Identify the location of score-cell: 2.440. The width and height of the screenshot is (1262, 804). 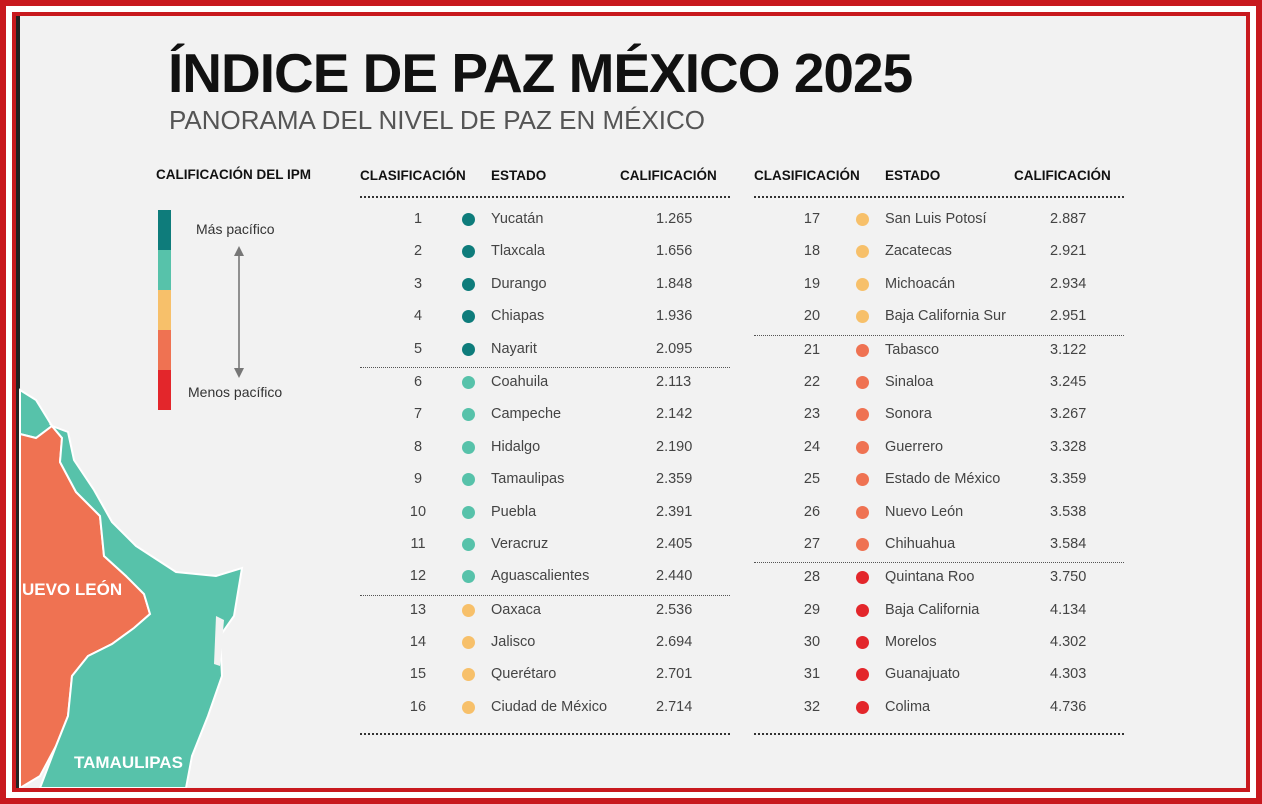
(674, 576).